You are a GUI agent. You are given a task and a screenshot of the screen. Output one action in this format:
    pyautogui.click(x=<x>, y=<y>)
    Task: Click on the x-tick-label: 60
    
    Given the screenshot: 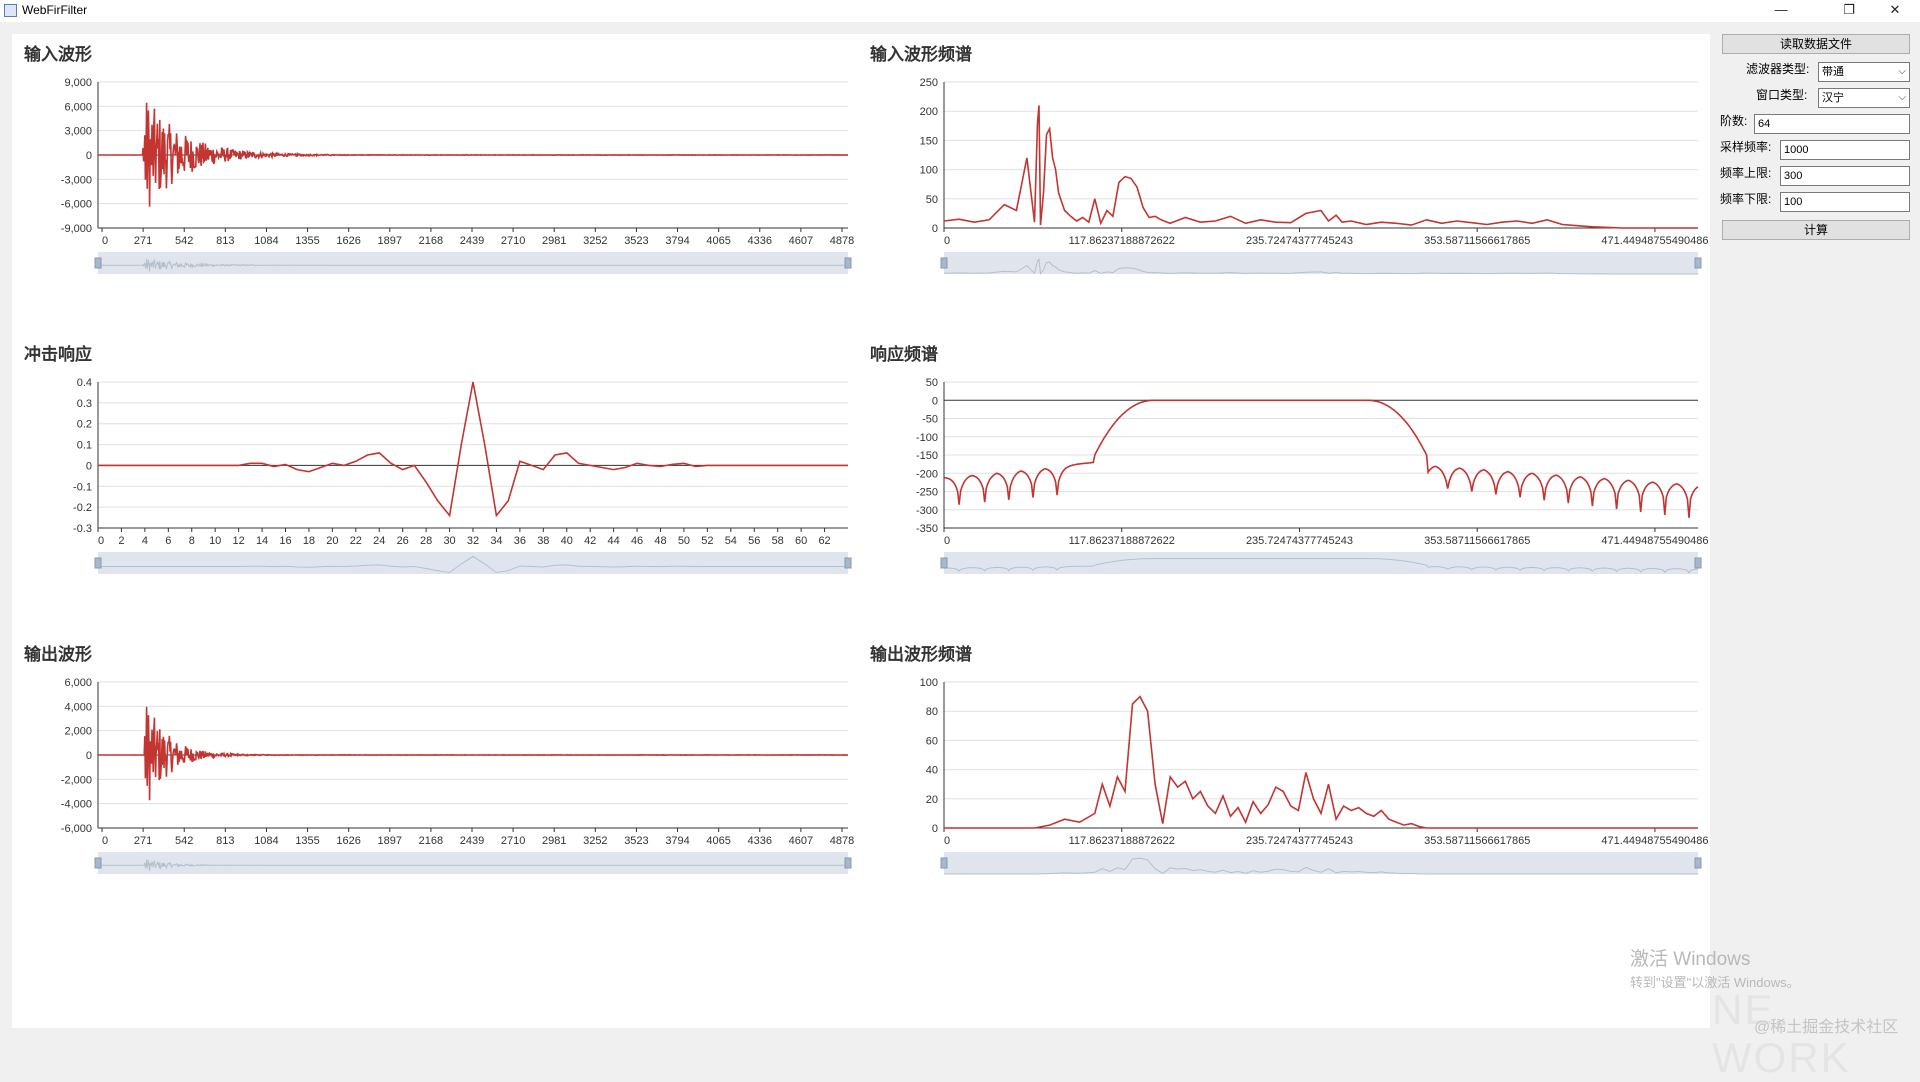 What is the action you would take?
    pyautogui.click(x=801, y=541)
    